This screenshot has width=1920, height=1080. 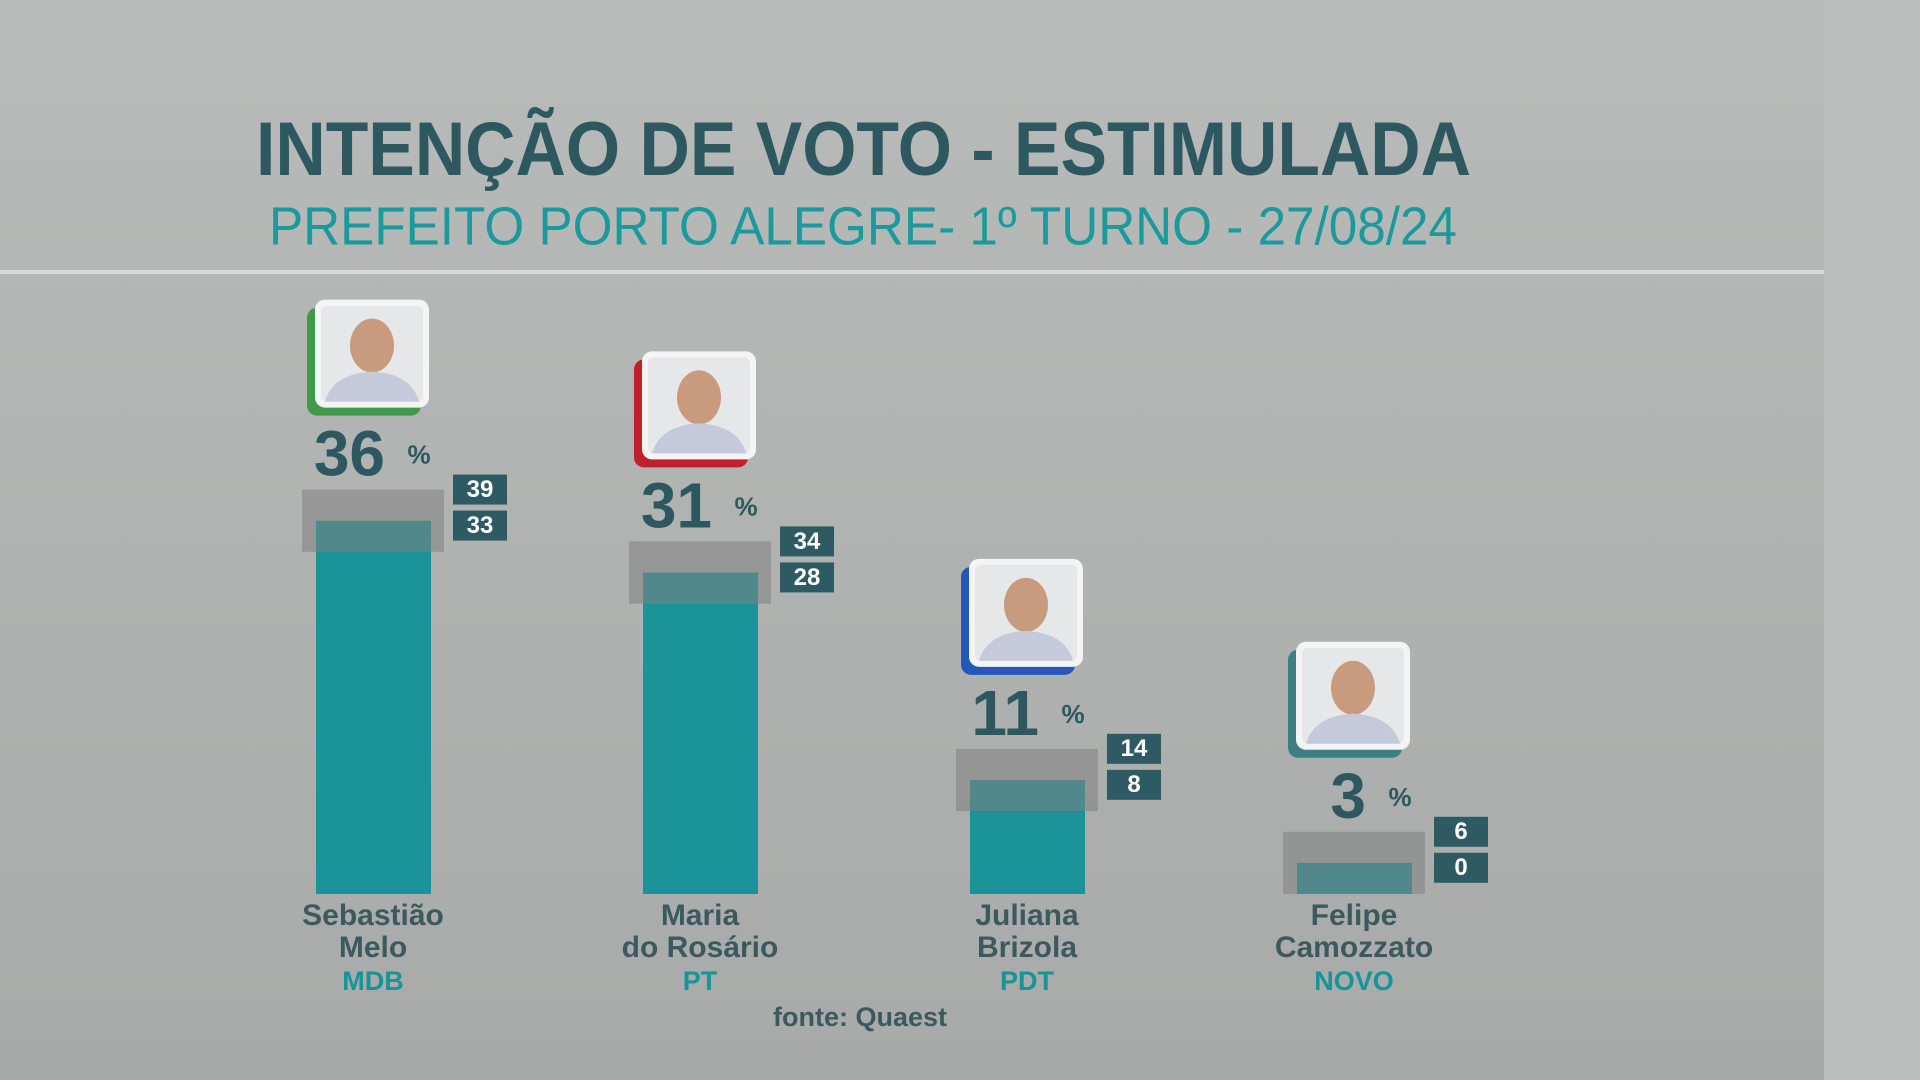 I want to click on lower-label: 8, so click(x=1133, y=784).